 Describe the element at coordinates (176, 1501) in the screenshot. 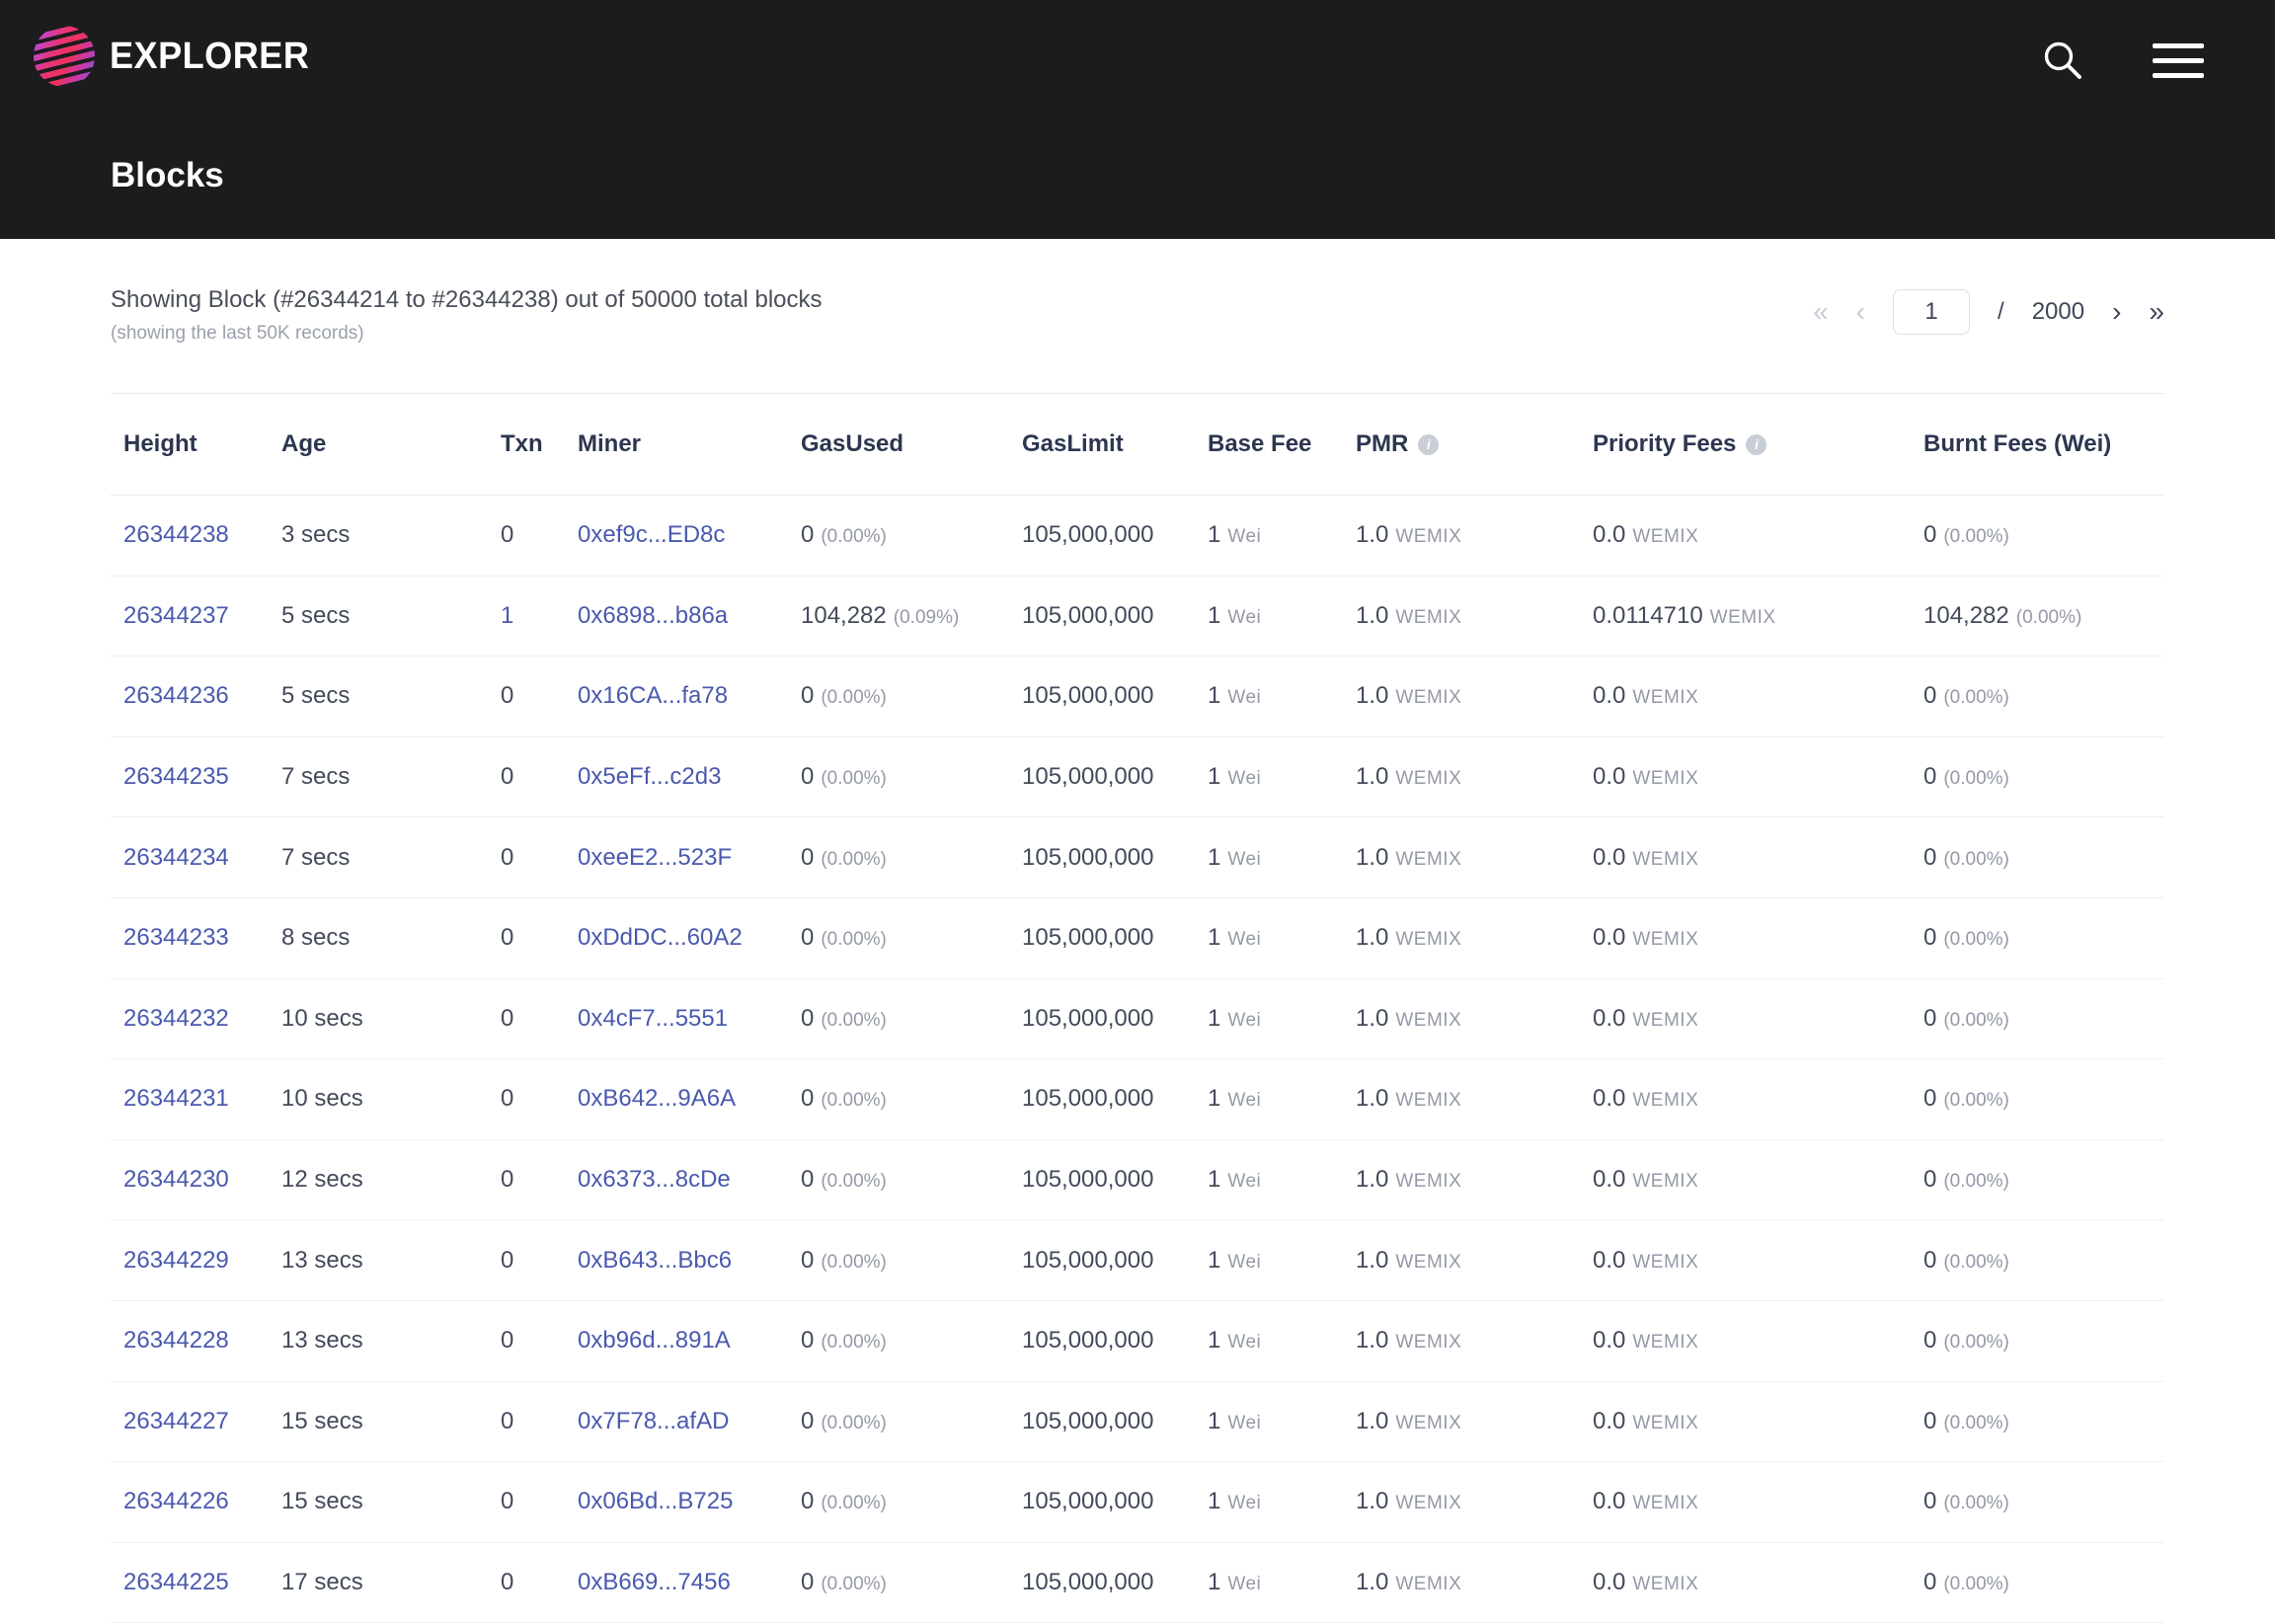

I see `block-height-link: 26344226` at that location.